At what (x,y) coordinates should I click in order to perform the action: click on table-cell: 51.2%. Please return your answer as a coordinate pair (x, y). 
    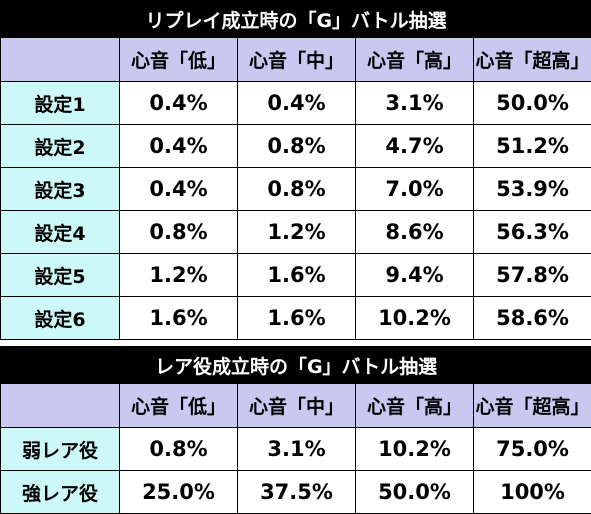
    Looking at the image, I should click on (531, 146).